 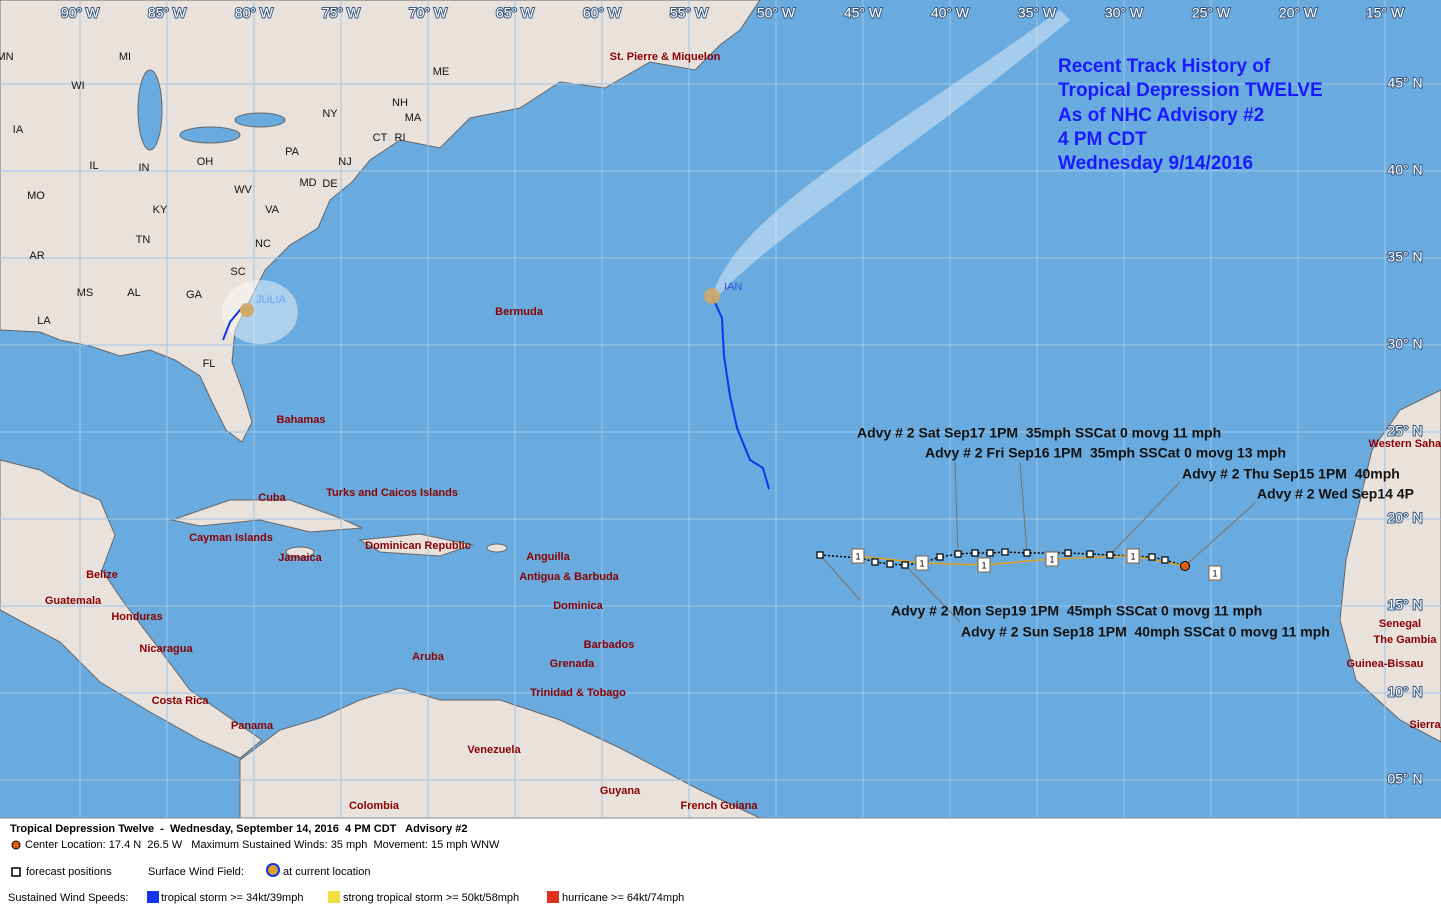 What do you see at coordinates (272, 210) in the screenshot?
I see `state-label: VA` at bounding box center [272, 210].